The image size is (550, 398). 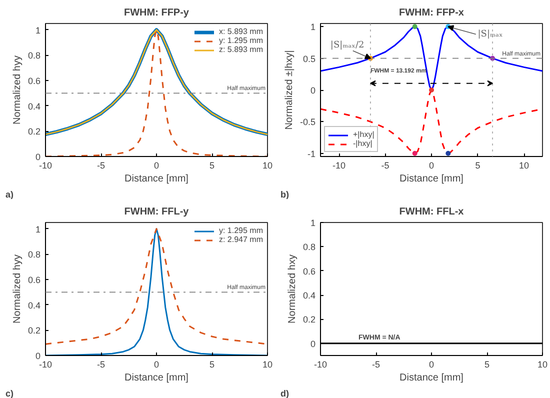 I want to click on y-tick-label: -0.5, so click(x=308, y=122).